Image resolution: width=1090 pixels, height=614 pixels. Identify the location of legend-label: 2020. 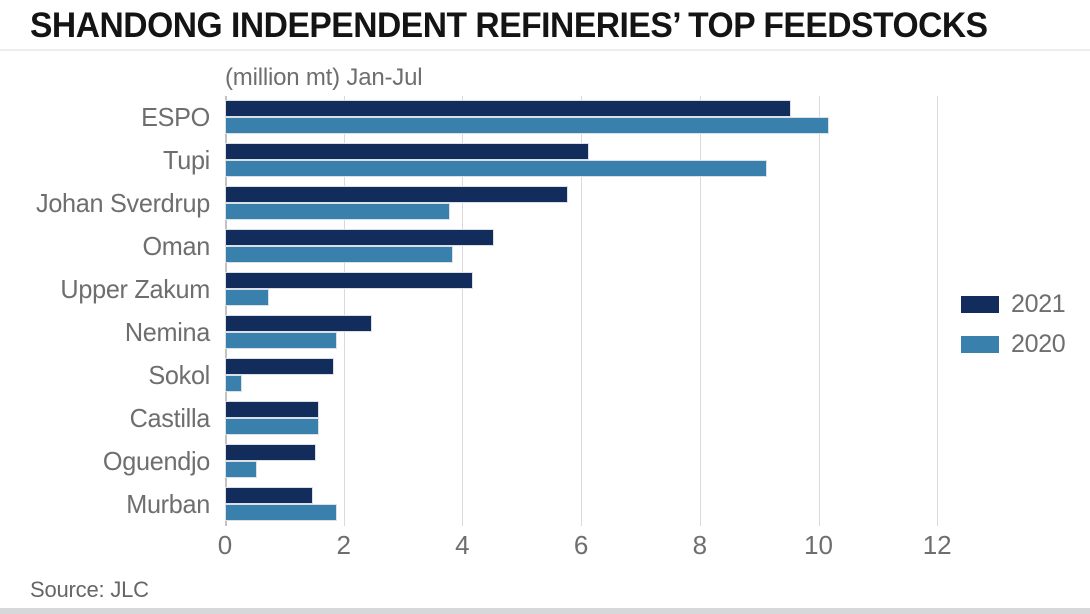
(1038, 344).